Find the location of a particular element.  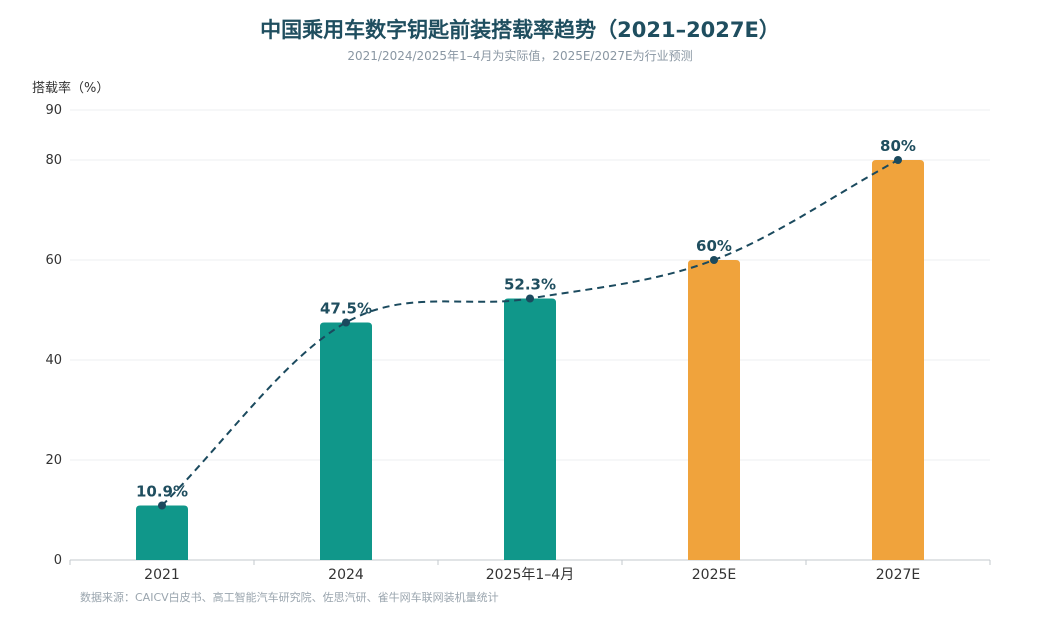

y-tick-label: 20 is located at coordinates (53, 460).